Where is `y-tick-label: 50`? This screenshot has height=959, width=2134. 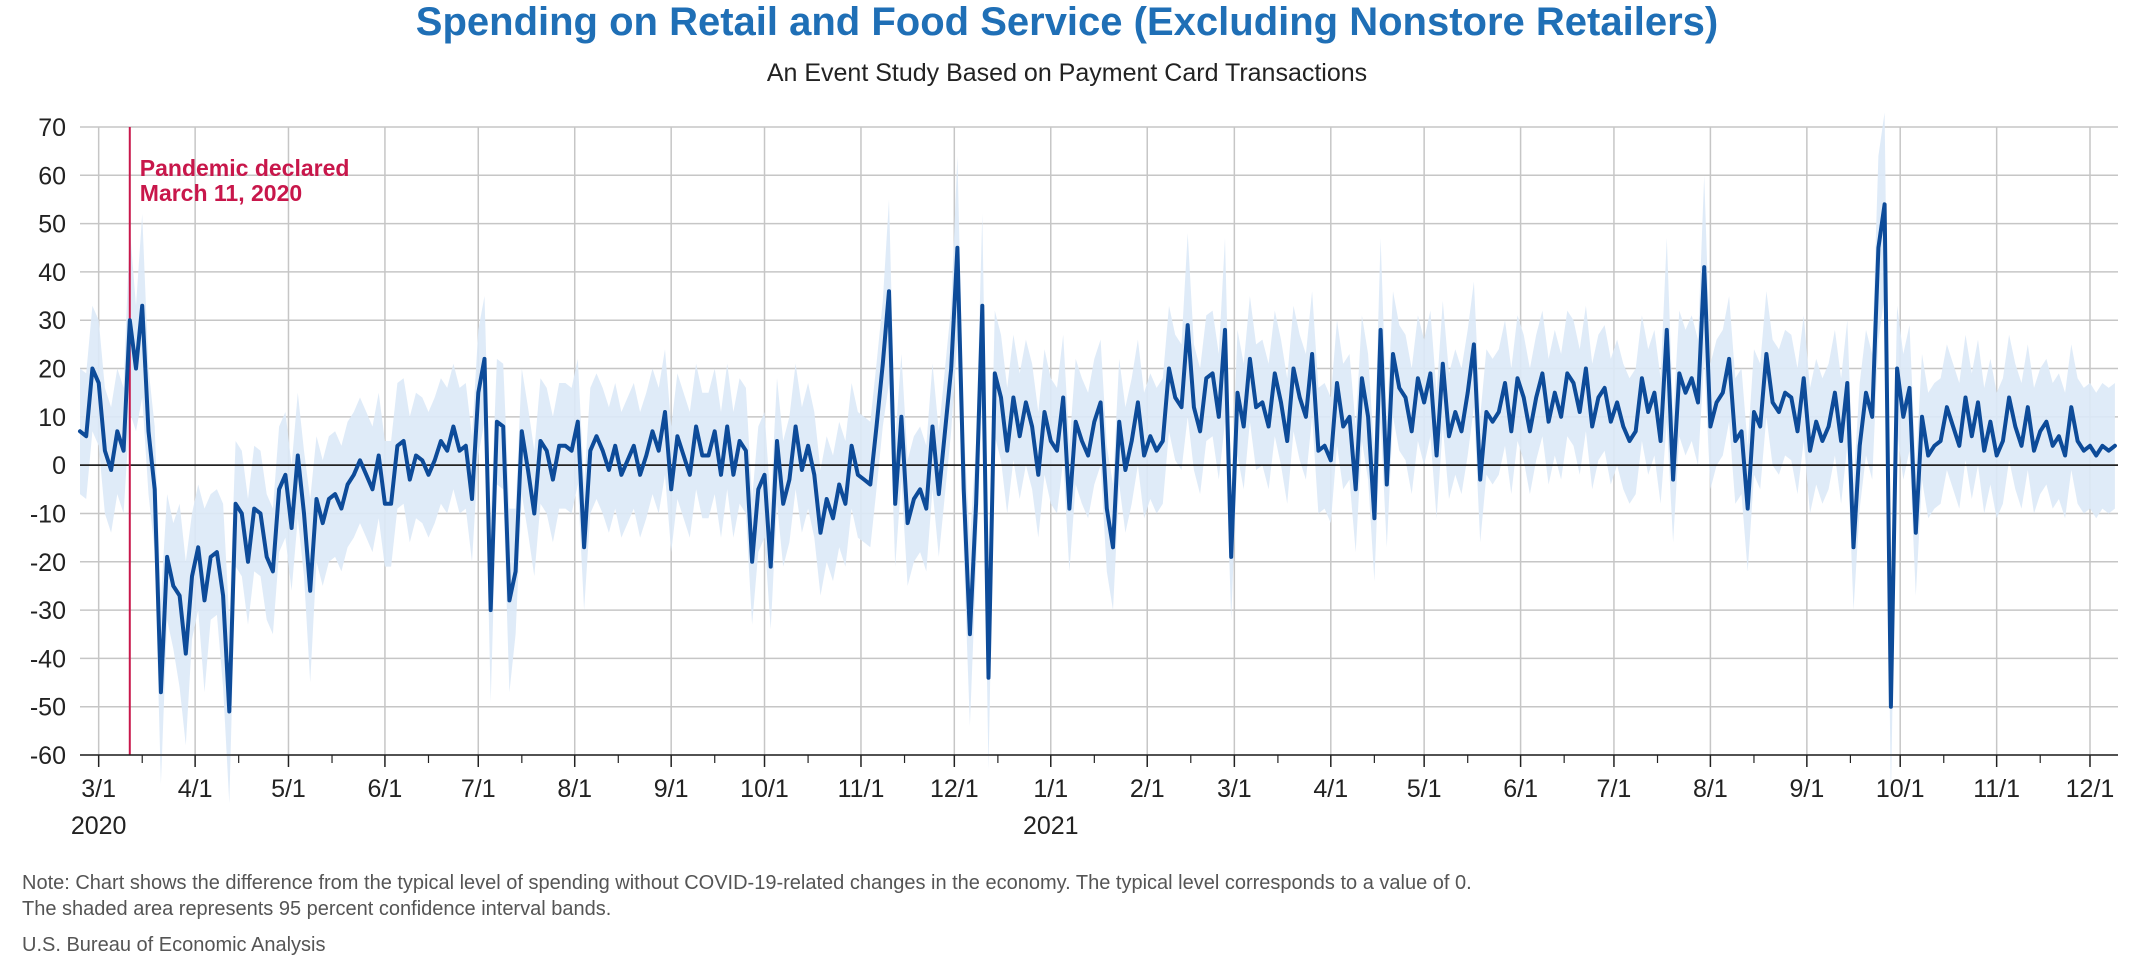 y-tick-label: 50 is located at coordinates (52, 225).